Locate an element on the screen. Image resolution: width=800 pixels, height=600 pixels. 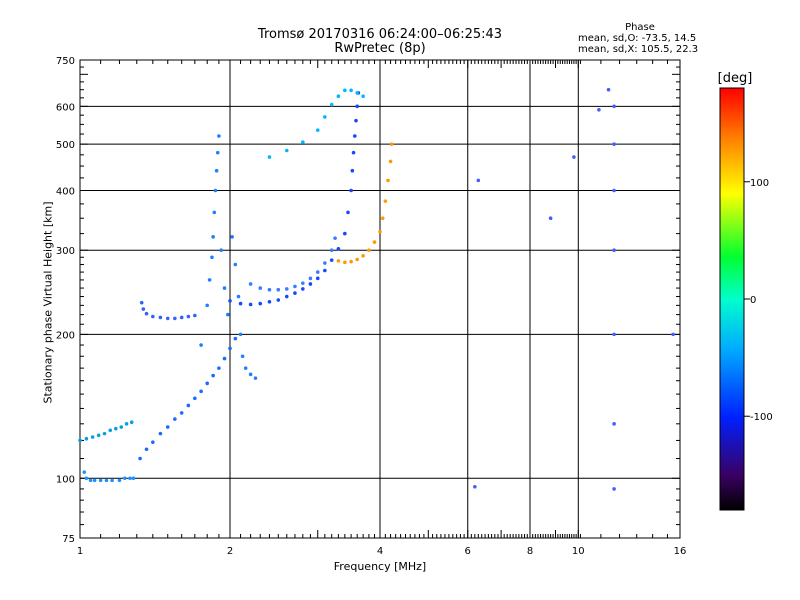
x-tick-label: 1 is located at coordinates (80, 551).